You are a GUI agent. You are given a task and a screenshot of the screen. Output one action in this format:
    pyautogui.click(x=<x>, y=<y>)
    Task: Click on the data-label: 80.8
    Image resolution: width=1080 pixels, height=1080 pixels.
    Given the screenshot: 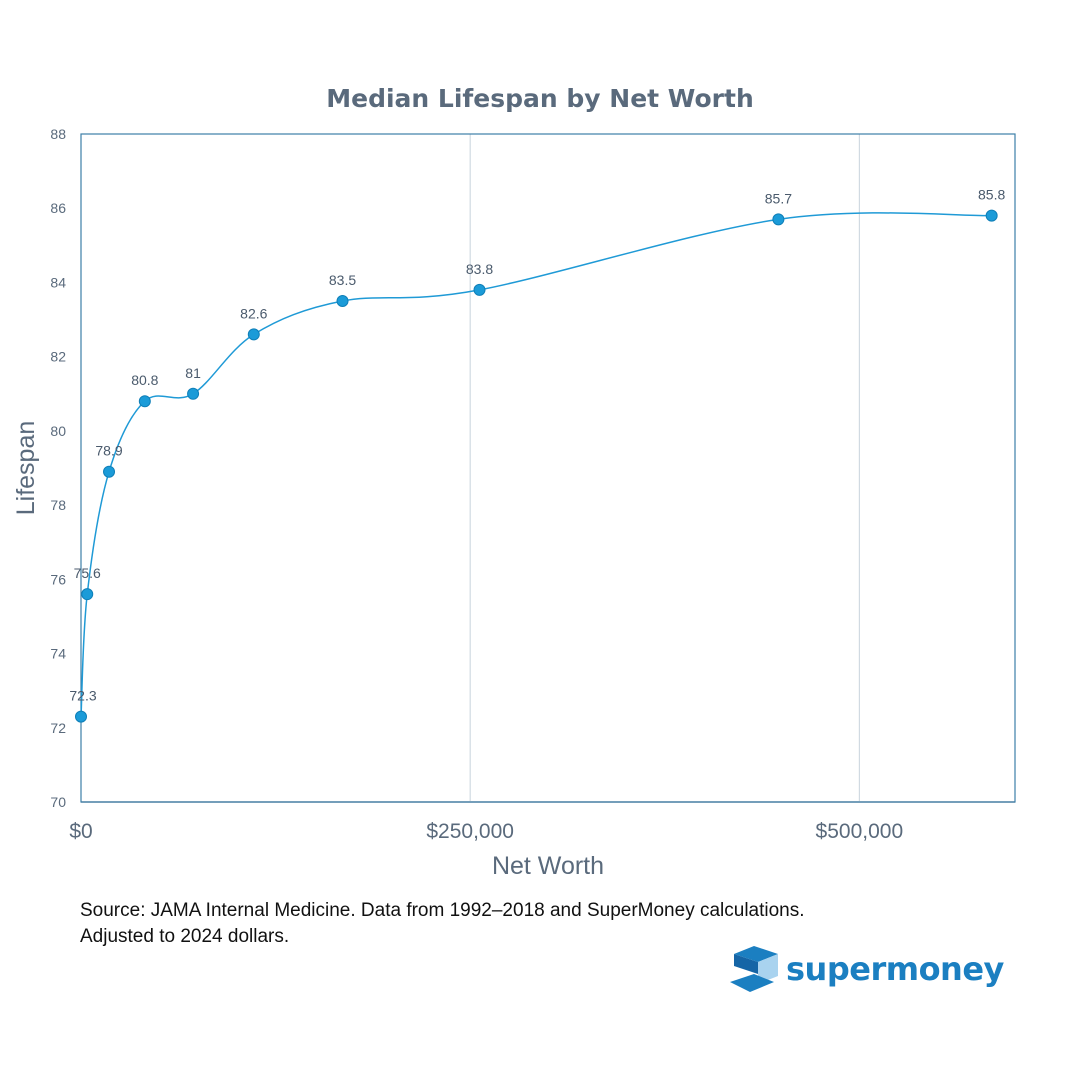 What is the action you would take?
    pyautogui.click(x=144, y=380)
    